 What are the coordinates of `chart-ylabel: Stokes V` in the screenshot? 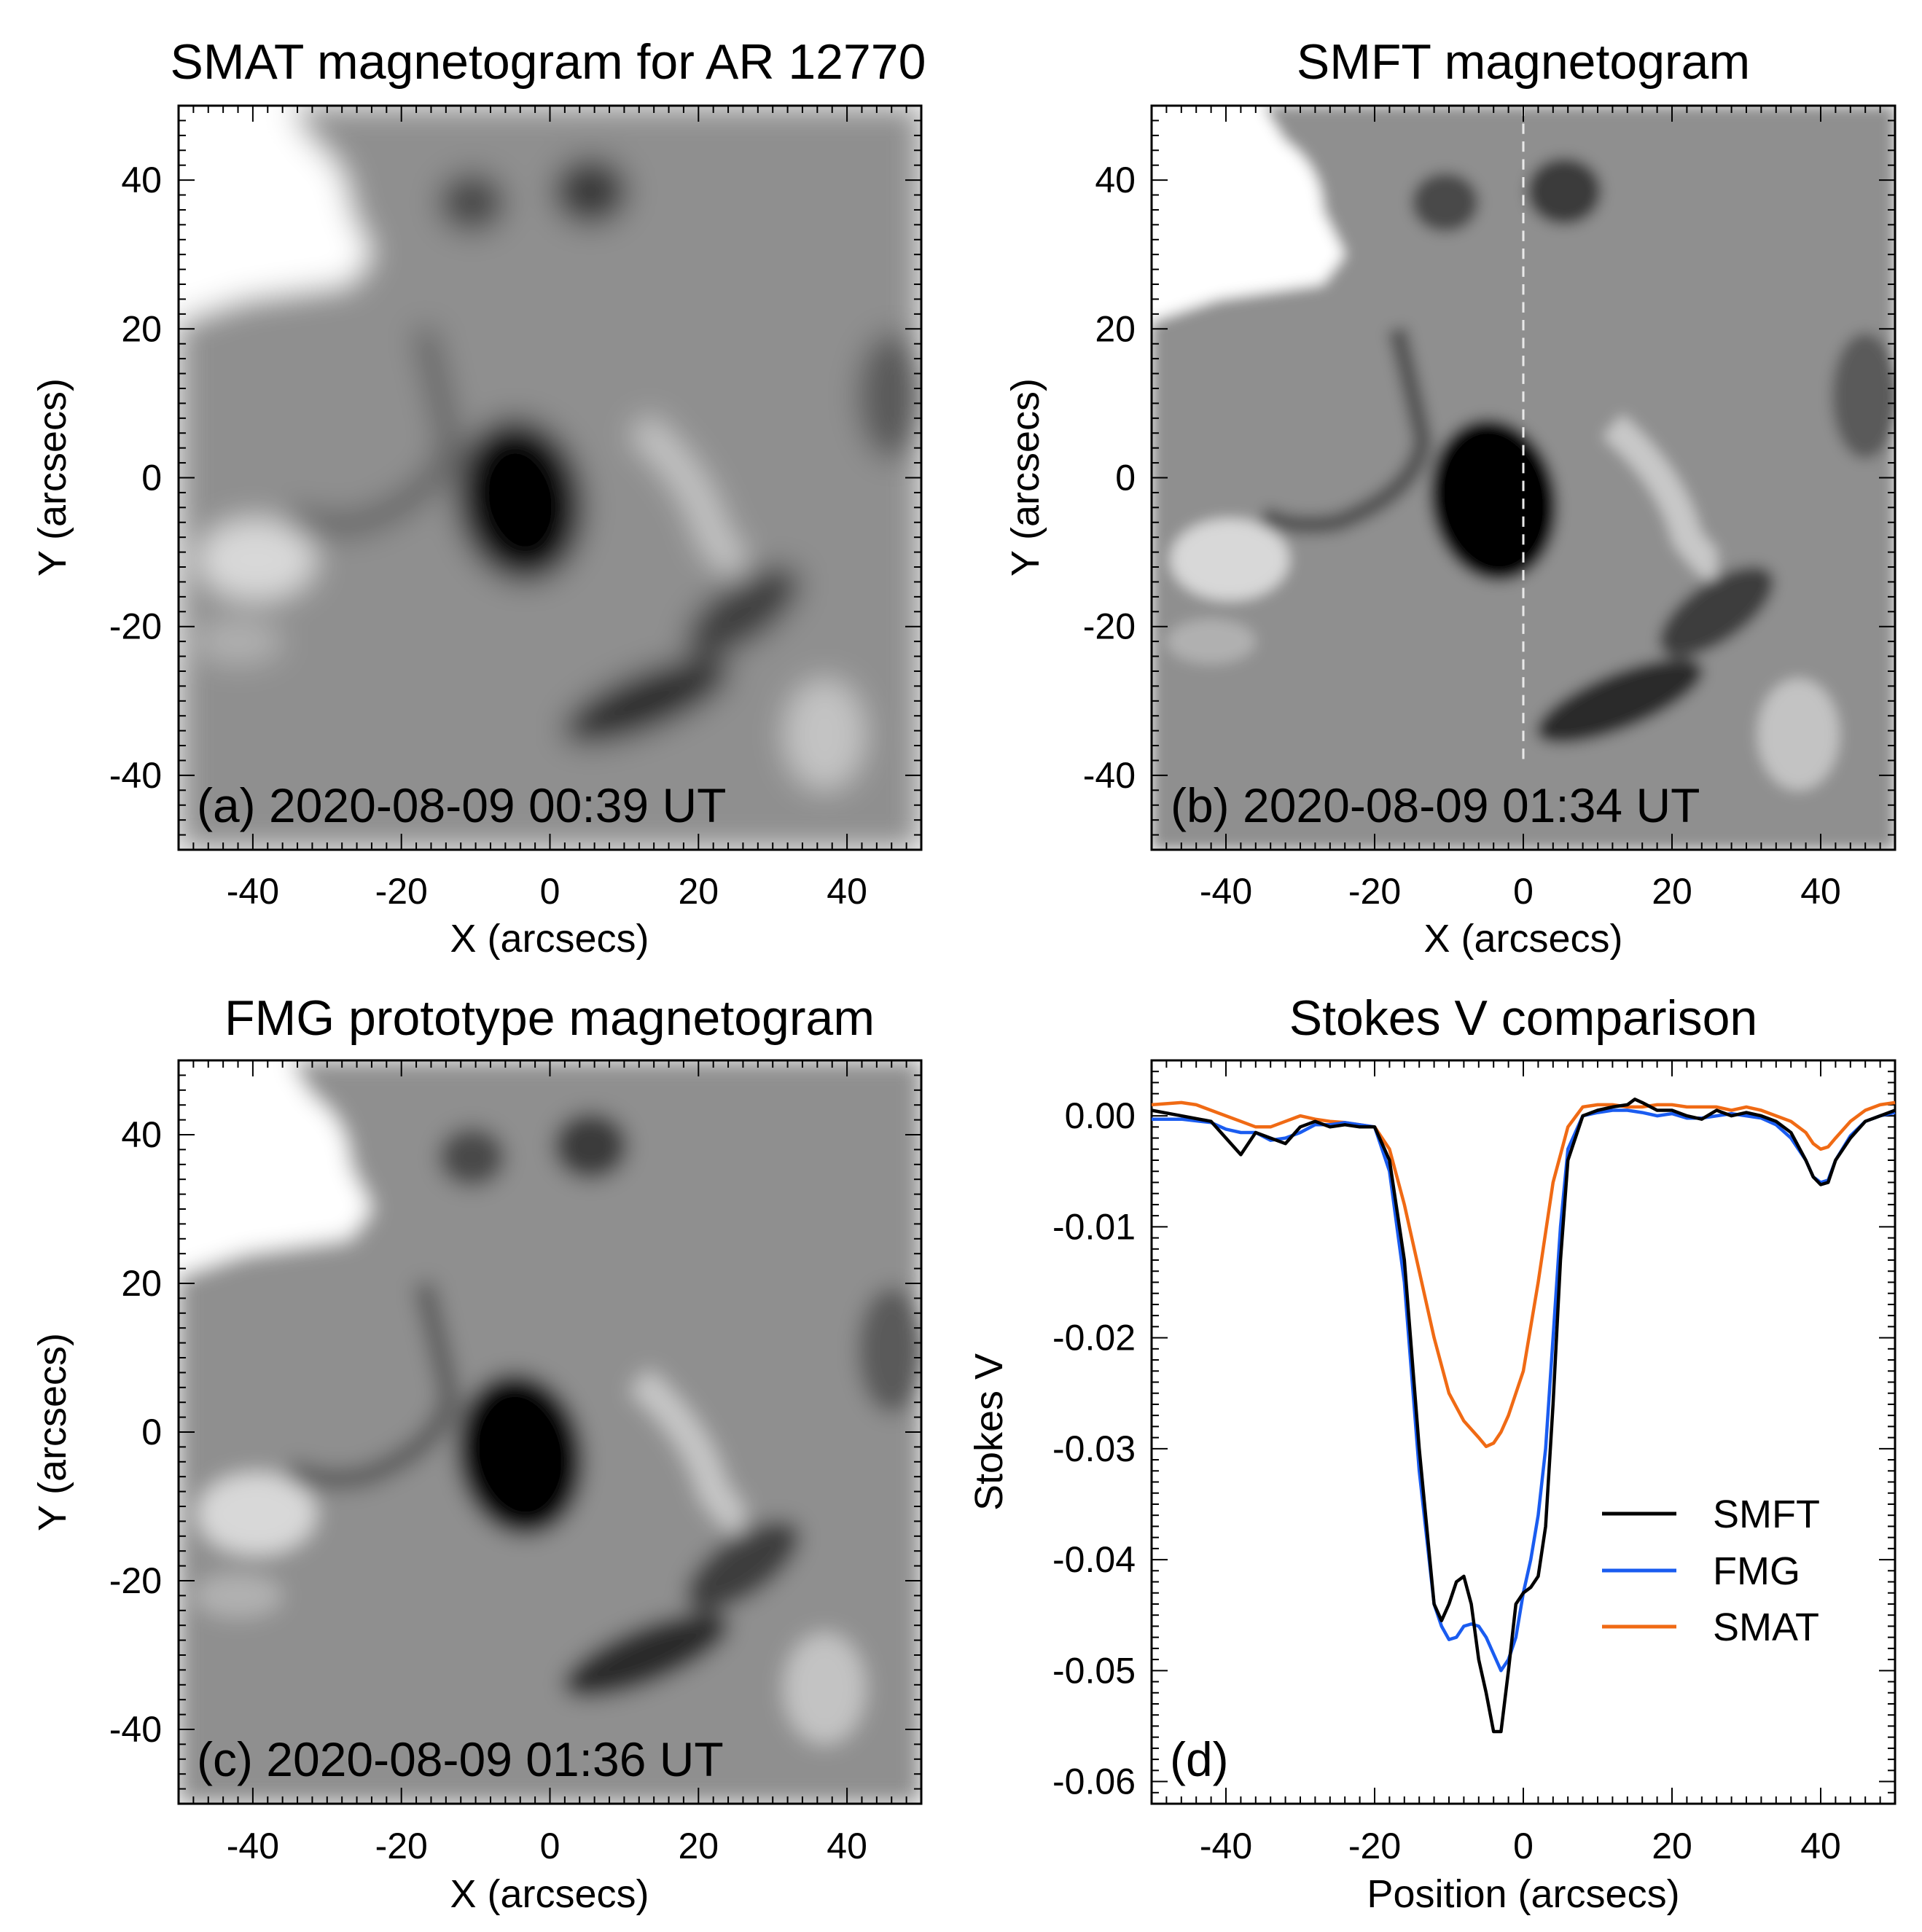 It's located at (989, 1432).